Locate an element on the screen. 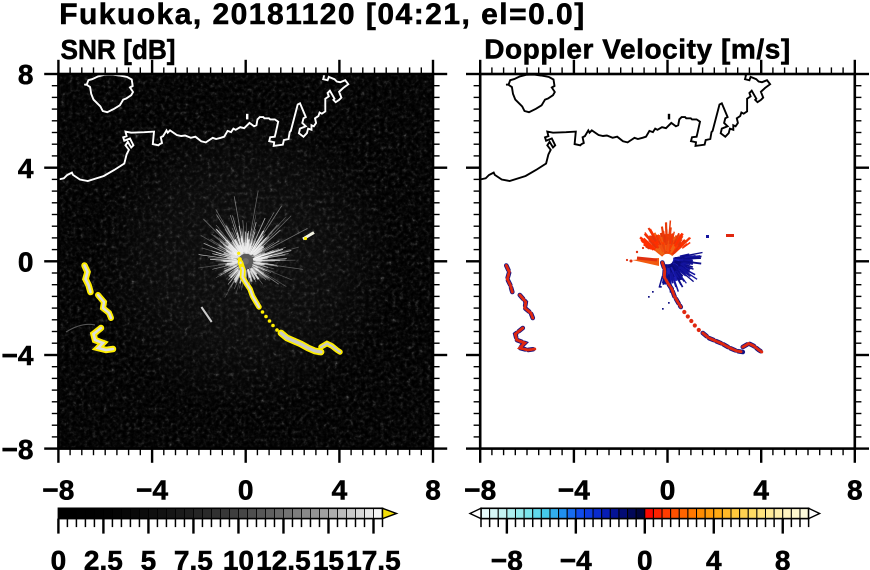 Image resolution: width=870 pixels, height=570 pixels. svg-text: 17.5 is located at coordinates (373, 557).